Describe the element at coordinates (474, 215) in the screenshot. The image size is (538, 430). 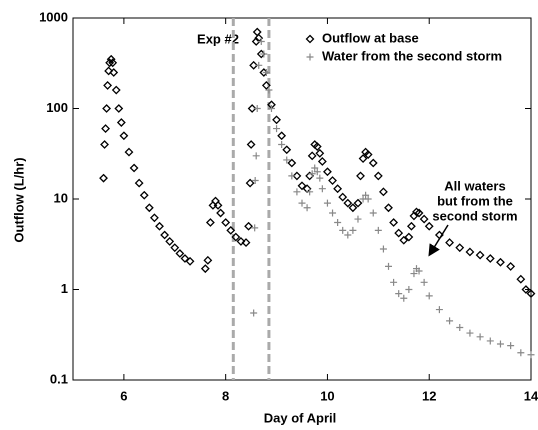
I see `annotation: second storm` at that location.